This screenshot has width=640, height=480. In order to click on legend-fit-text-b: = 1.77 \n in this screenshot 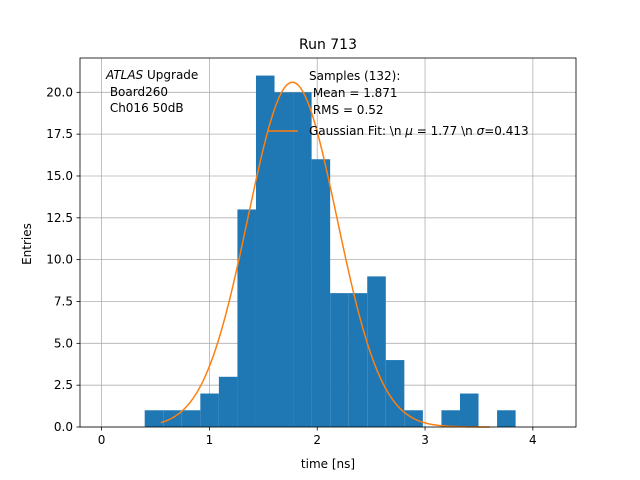, I will do `click(445, 131)`.